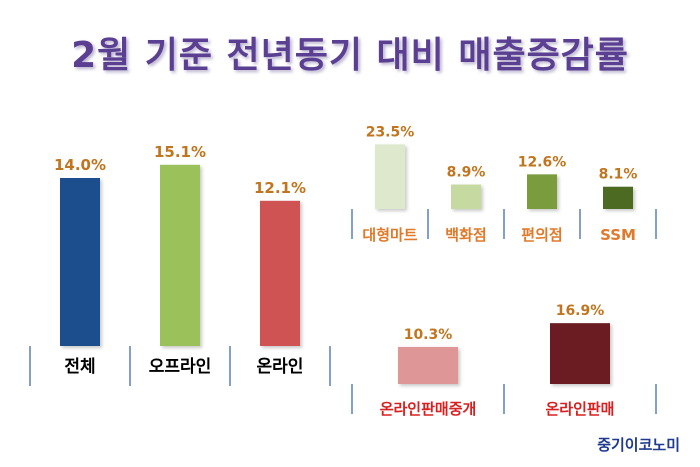 Image resolution: width=700 pixels, height=467 pixels. What do you see at coordinates (542, 162) in the screenshot?
I see `data-label: 12.6%` at bounding box center [542, 162].